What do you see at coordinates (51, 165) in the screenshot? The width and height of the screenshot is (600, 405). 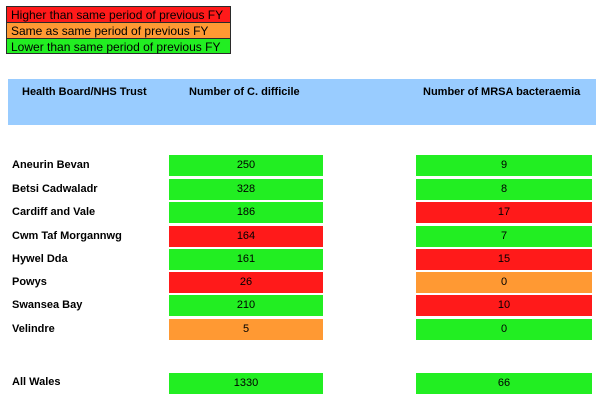 I see `row-label: Aneurin Bevan` at bounding box center [51, 165].